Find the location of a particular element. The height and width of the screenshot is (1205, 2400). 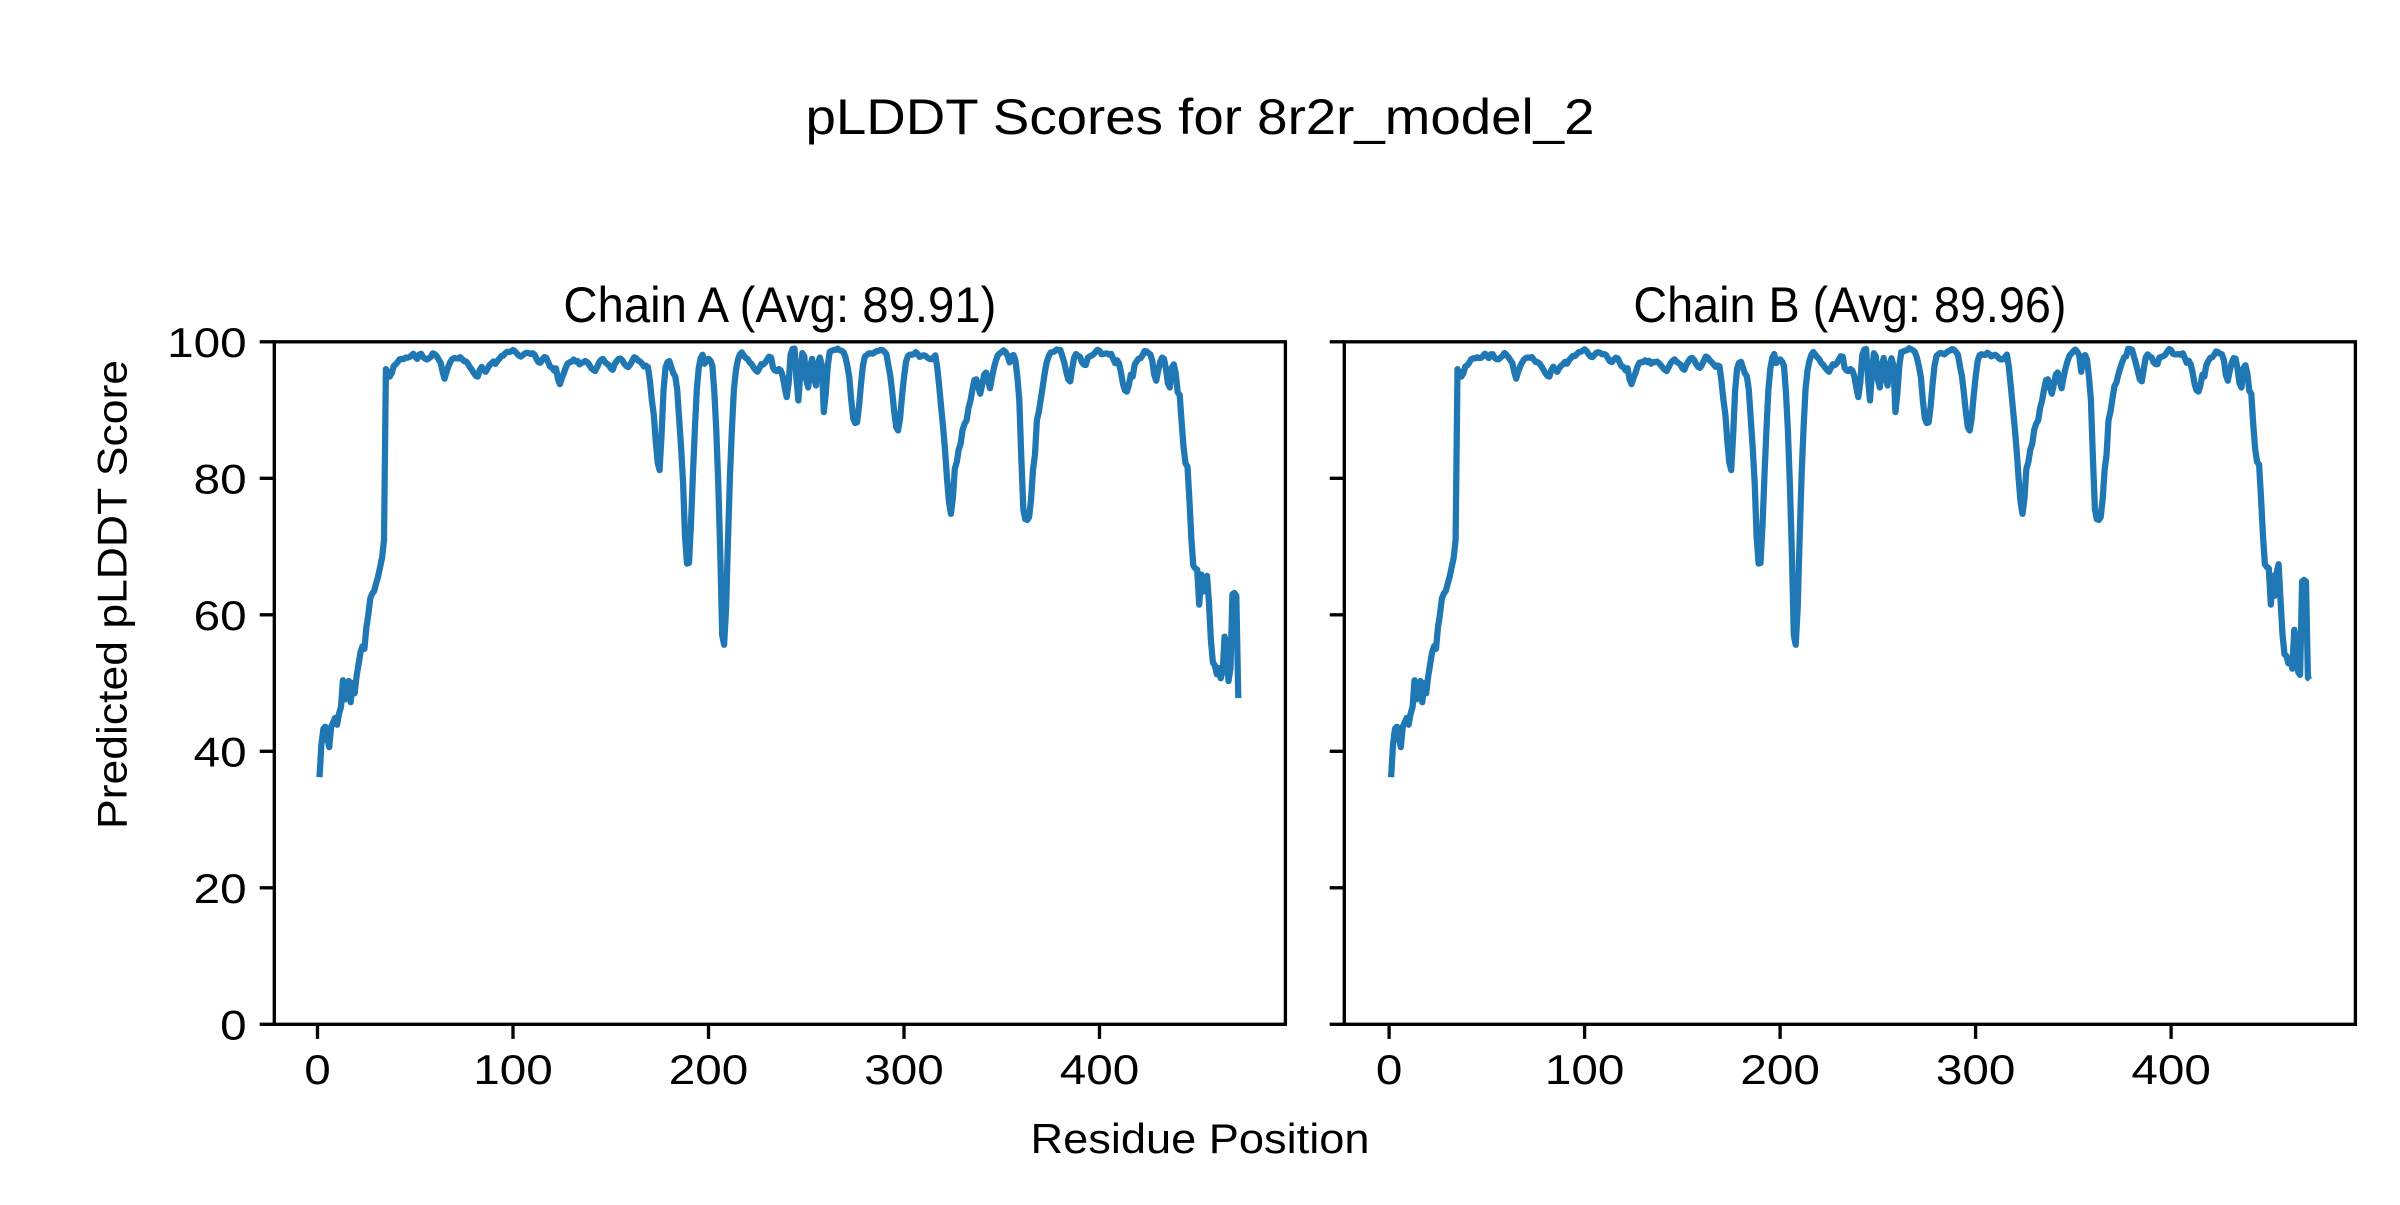

svg-text: 40 is located at coordinates (220, 751).